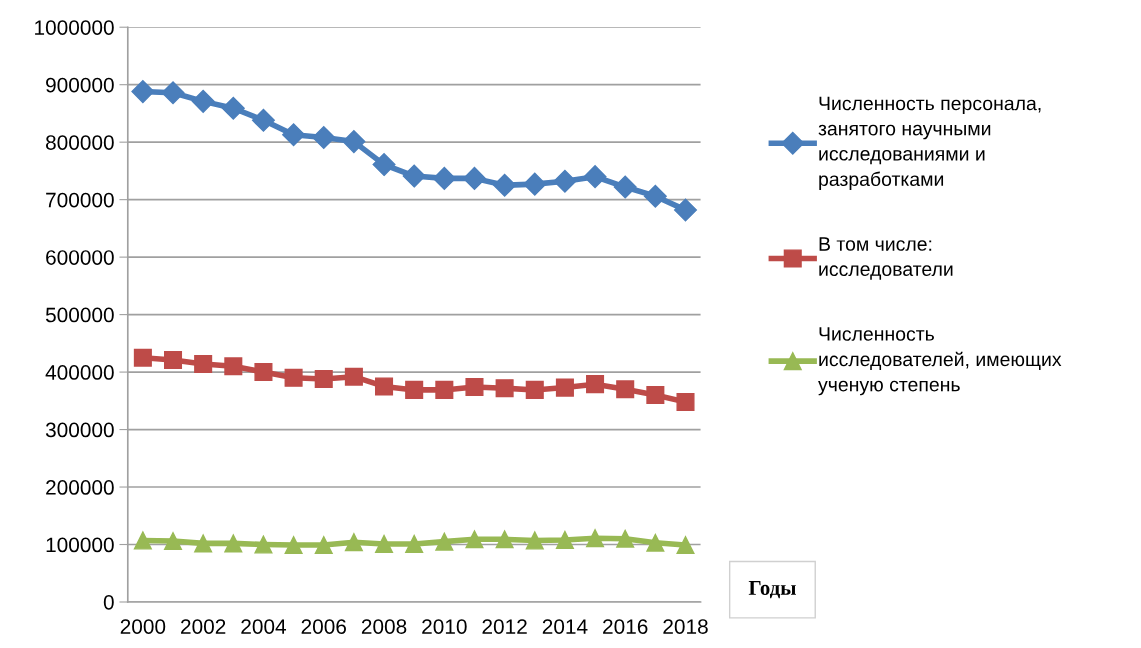 Image resolution: width=1141 pixels, height=648 pixels. Describe the element at coordinates (80, 200) in the screenshot. I see `y-tick-label: 700000` at that location.